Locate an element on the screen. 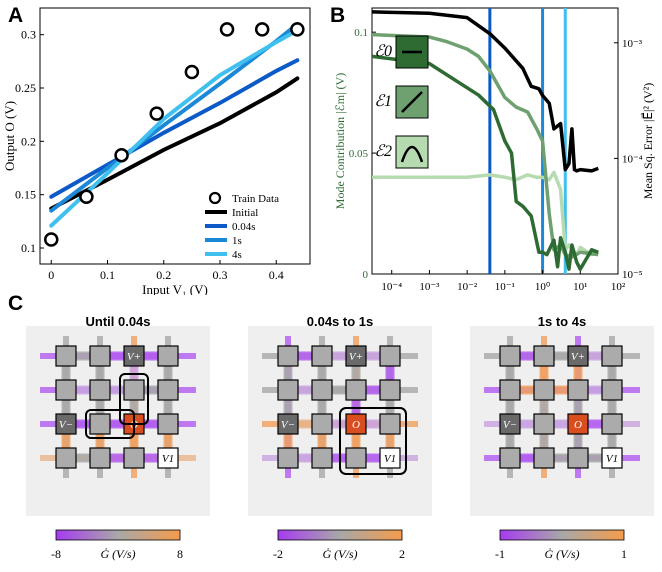 Image resolution: width=662 pixels, height=572 pixels. colorbar-max-label: 2 is located at coordinates (402, 554).